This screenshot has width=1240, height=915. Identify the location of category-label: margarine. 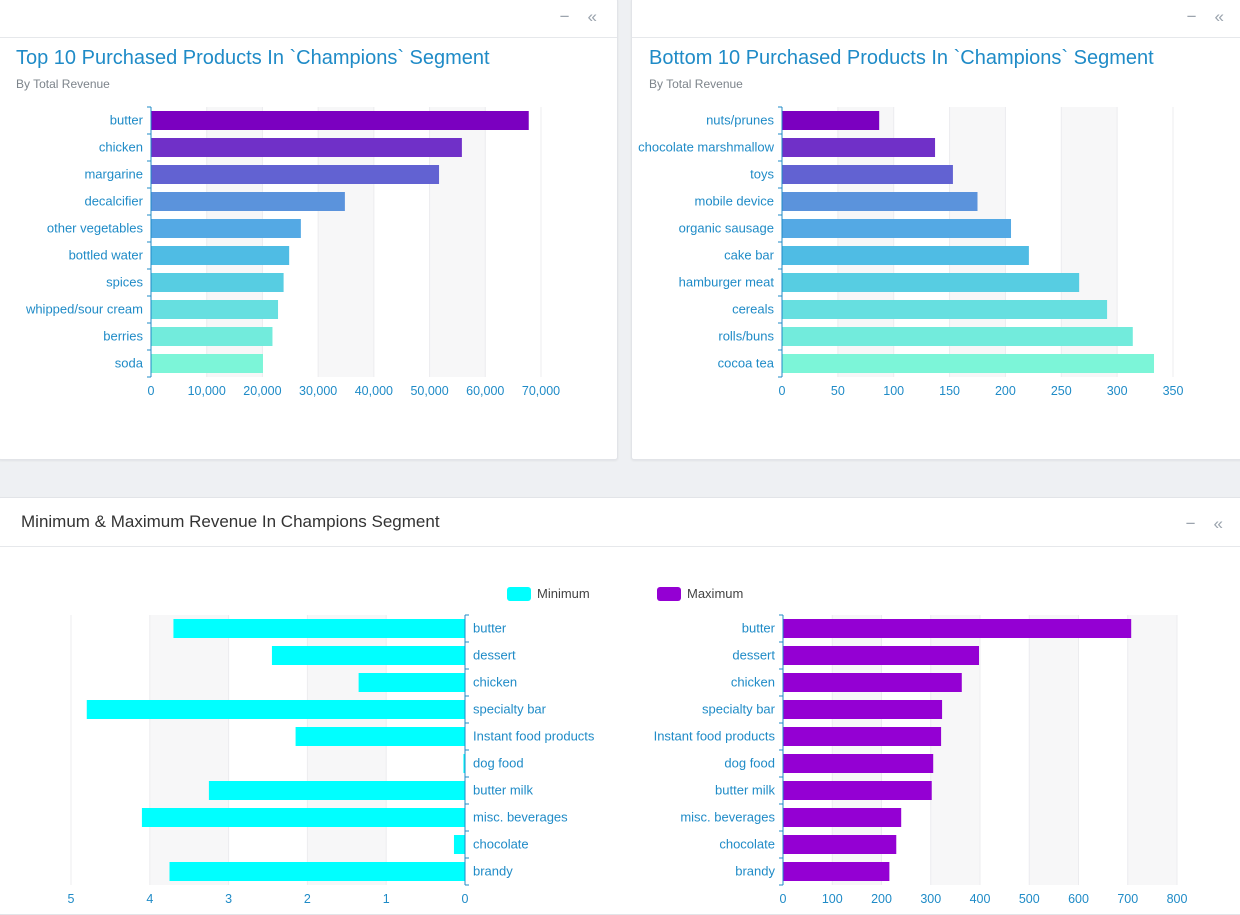
(113, 174).